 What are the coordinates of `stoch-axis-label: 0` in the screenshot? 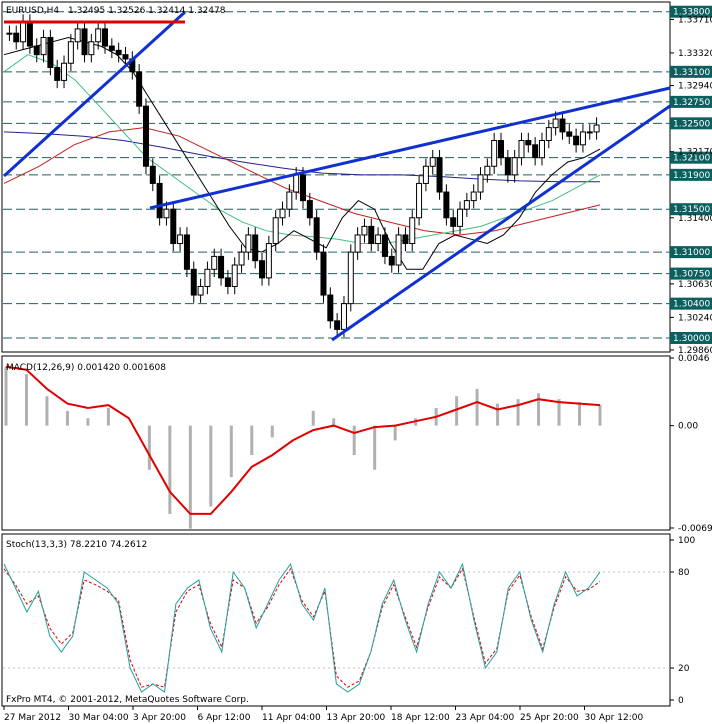 It's located at (681, 701).